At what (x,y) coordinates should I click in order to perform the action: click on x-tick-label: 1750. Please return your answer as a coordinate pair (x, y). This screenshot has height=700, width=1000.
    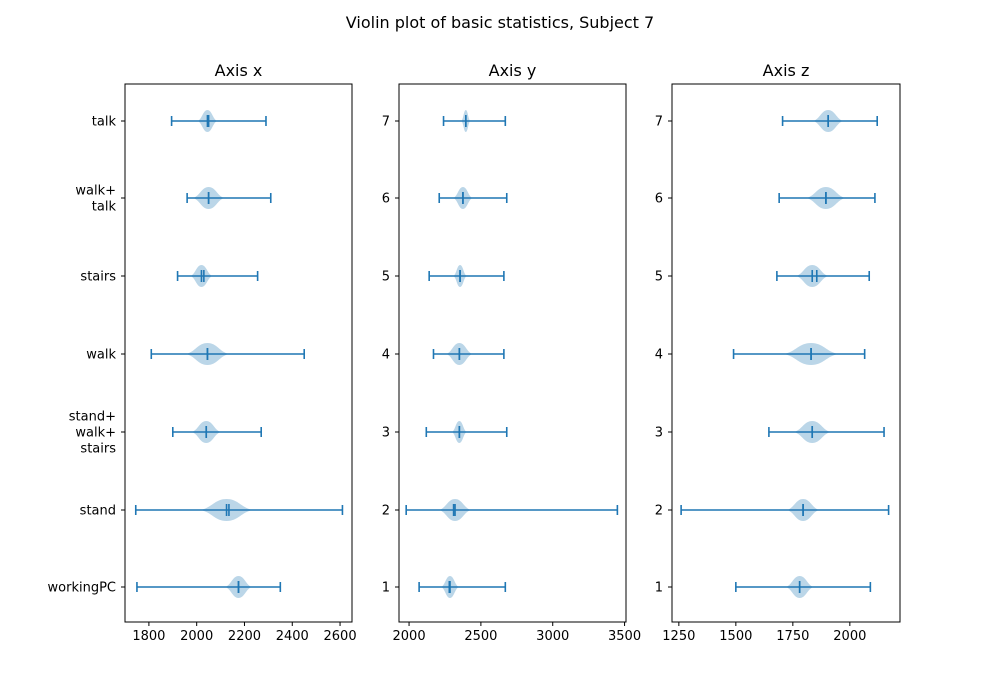
    Looking at the image, I should click on (792, 636).